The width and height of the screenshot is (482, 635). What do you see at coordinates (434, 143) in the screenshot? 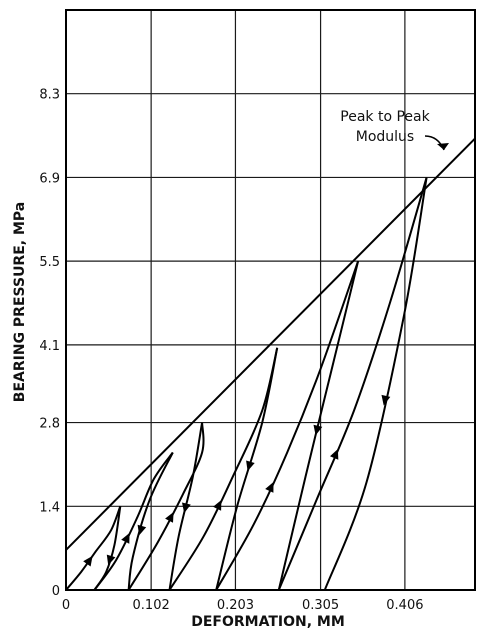
I see `annotation-leader` at bounding box center [434, 143].